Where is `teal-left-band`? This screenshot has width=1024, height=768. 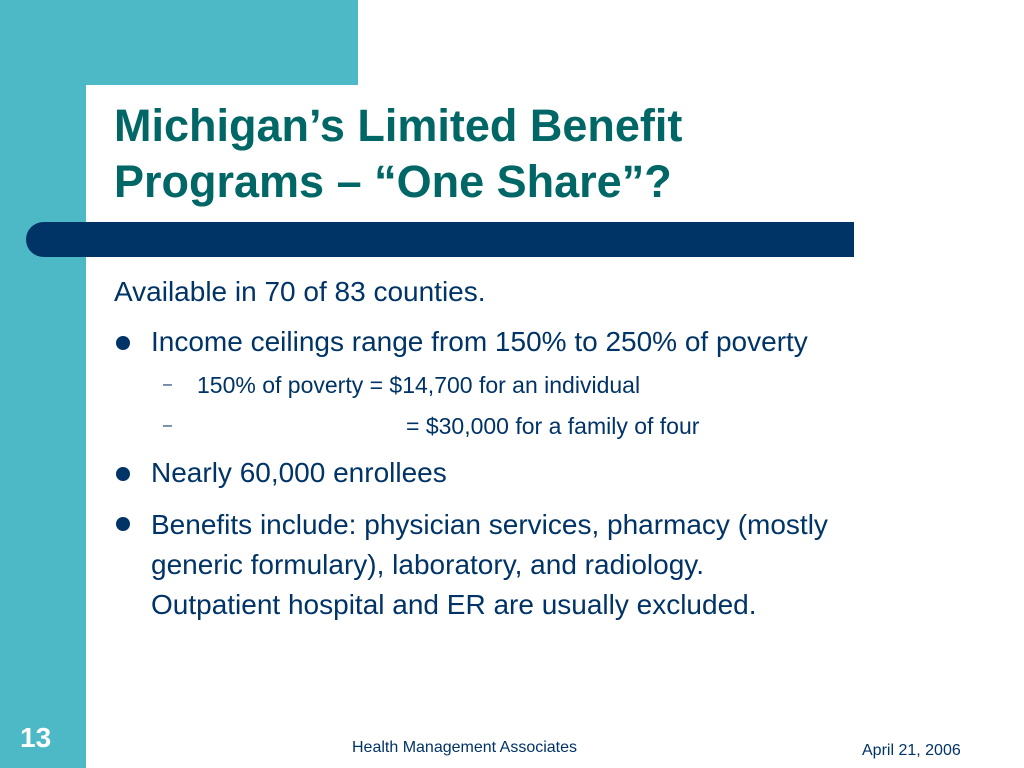
teal-left-band is located at coordinates (43, 384).